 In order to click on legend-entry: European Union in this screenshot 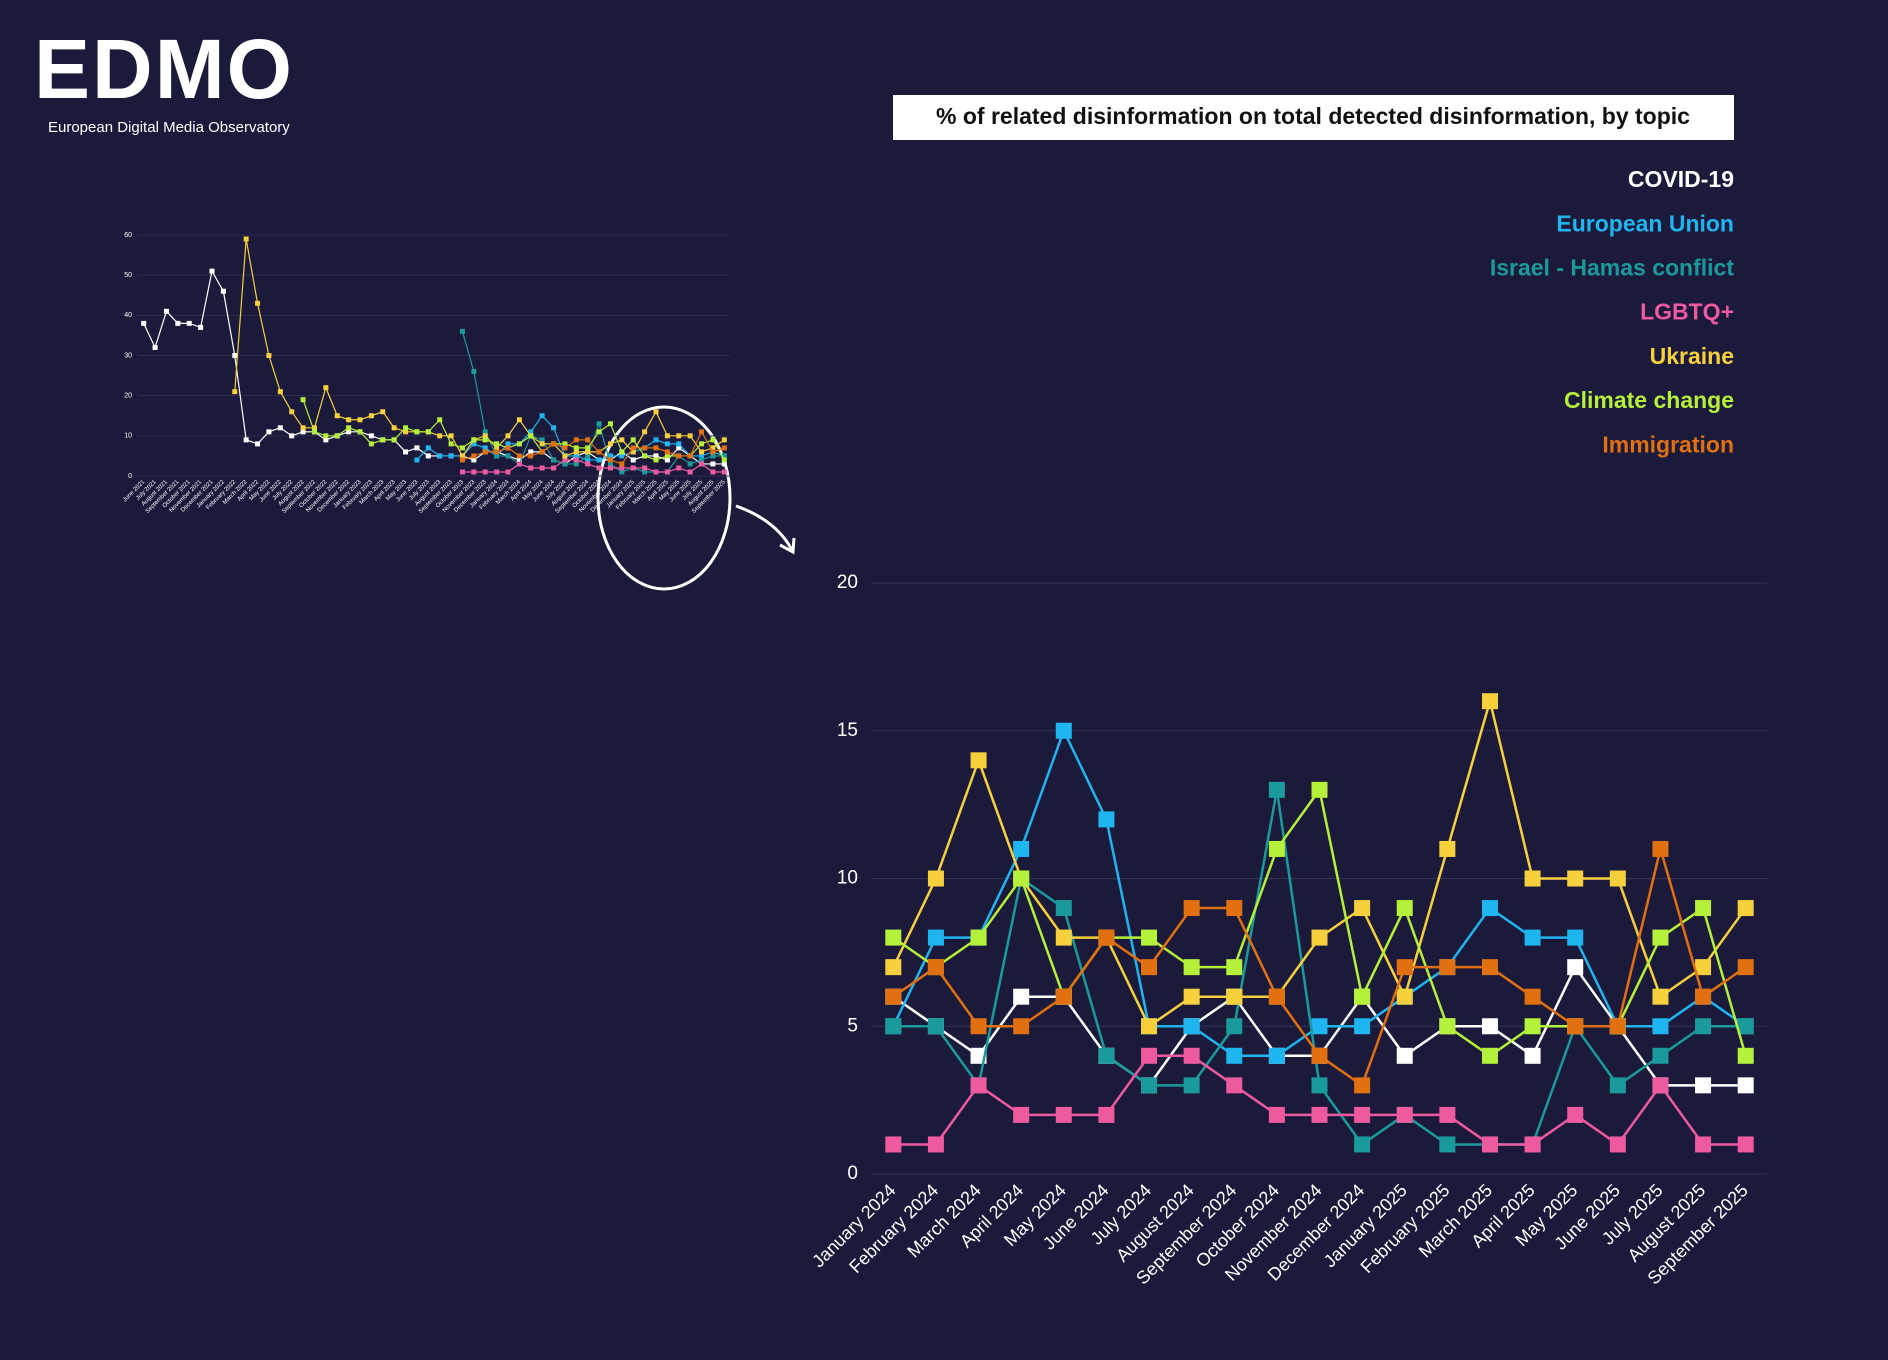, I will do `click(1645, 223)`.